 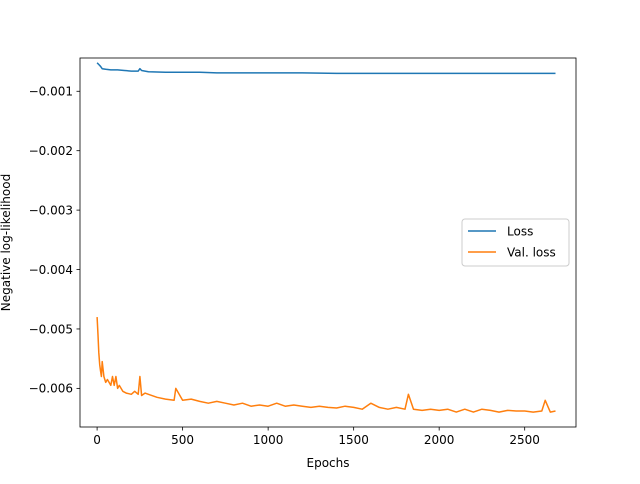 I want to click on legend-label: Val. loss, so click(x=531, y=252).